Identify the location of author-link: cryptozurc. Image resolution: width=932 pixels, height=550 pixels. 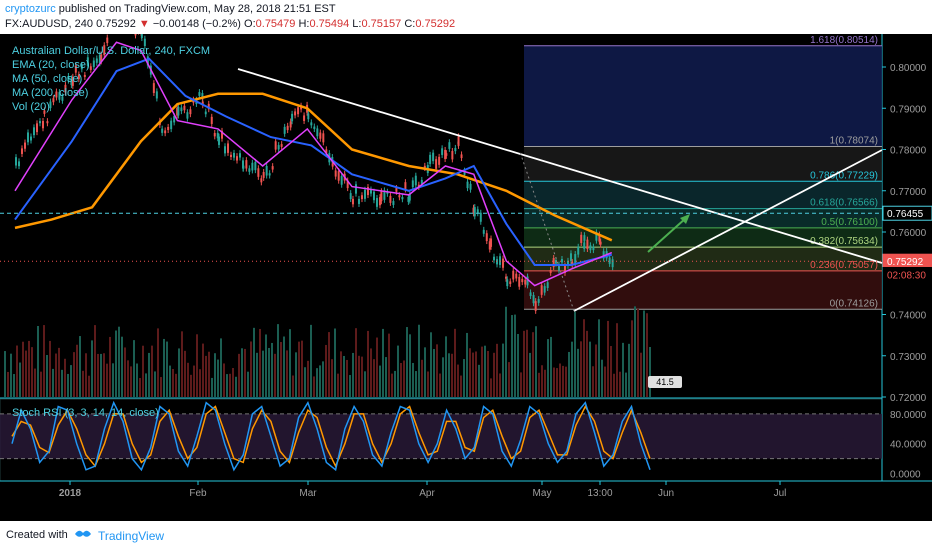
(30, 9).